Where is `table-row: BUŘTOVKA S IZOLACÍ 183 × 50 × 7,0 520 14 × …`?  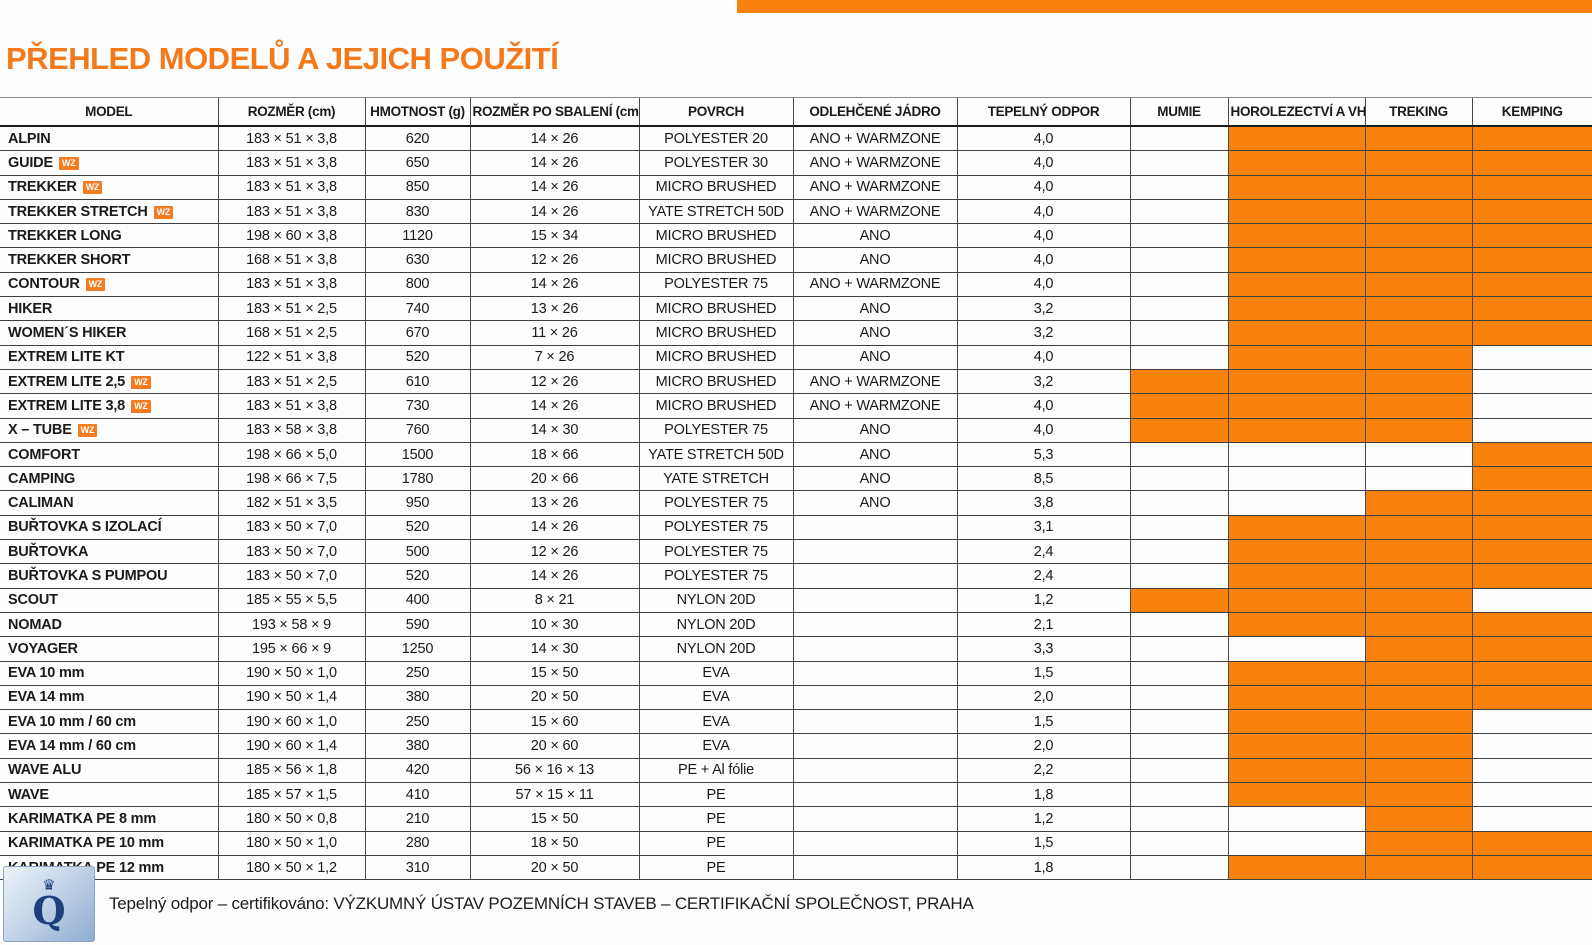
table-row: BUŘTOVKA S IZOLACÍ 183 × 50 × 7,0 520 14 × … is located at coordinates (796, 528).